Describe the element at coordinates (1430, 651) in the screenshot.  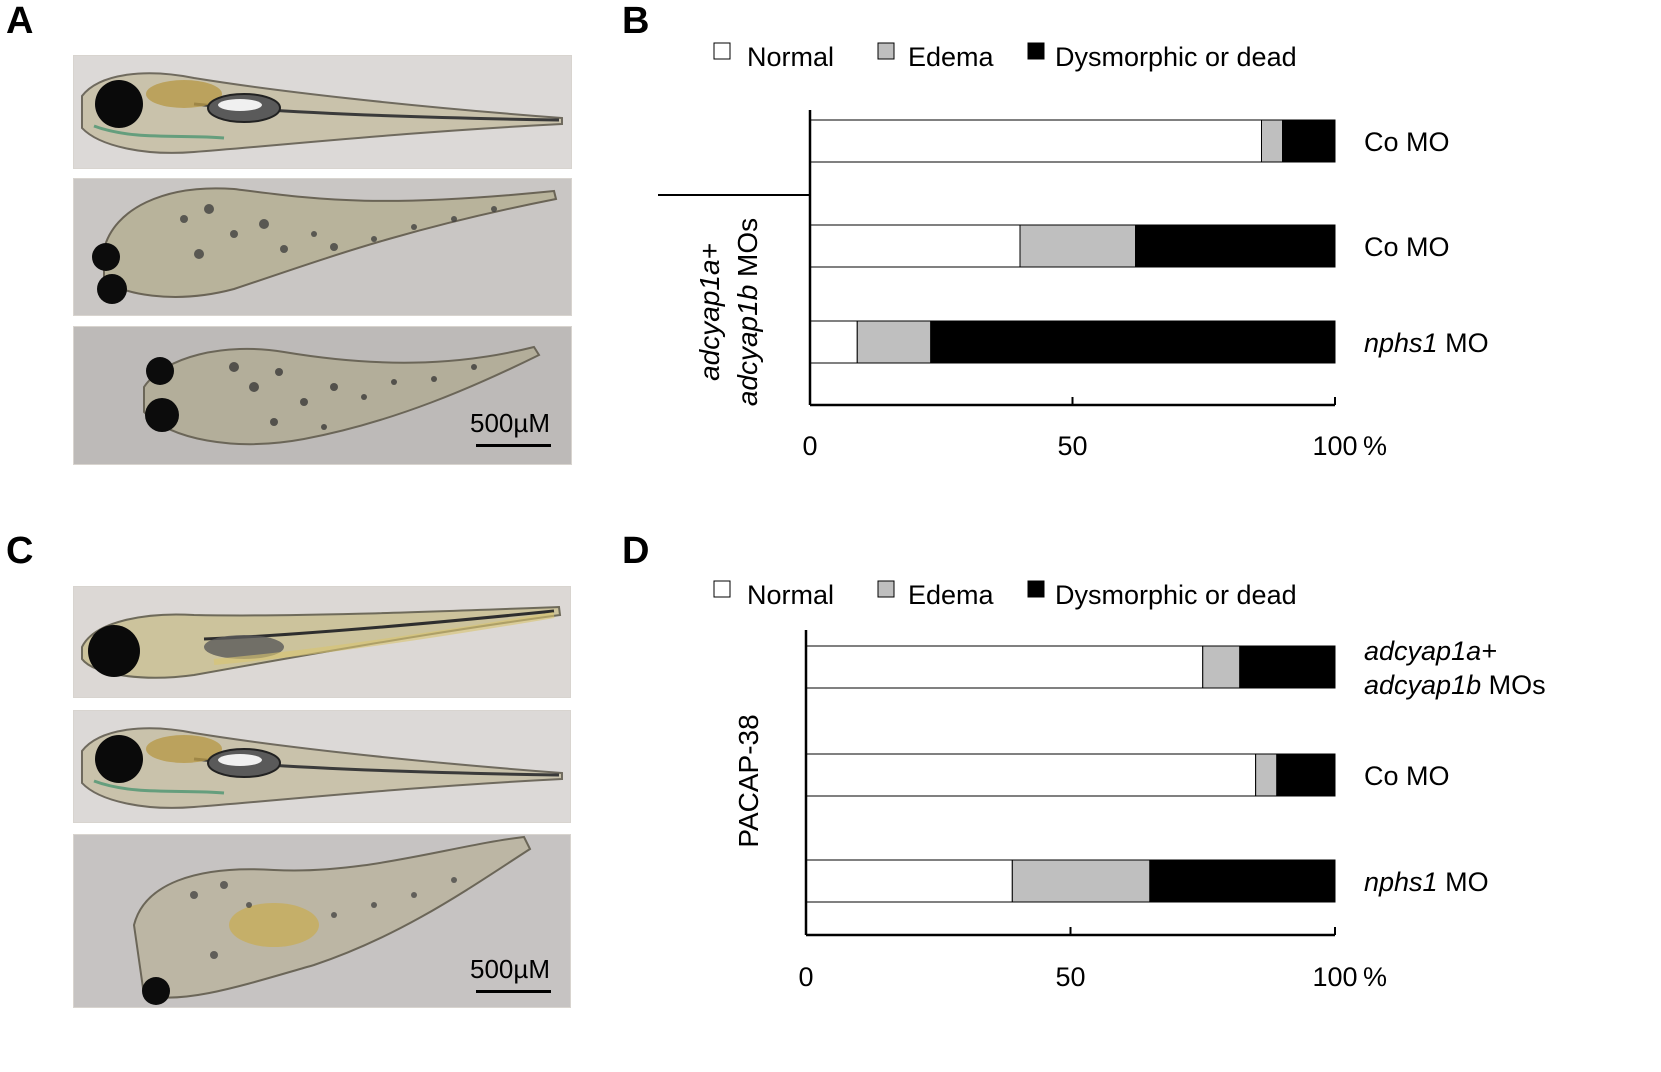
I see `category-label: adcyap1a+` at that location.